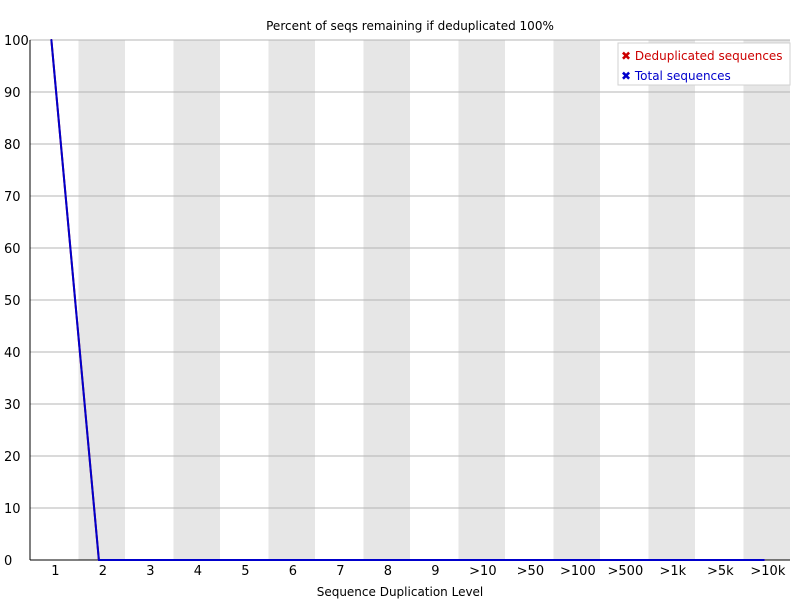 The height and width of the screenshot is (600, 800). What do you see at coordinates (12, 145) in the screenshot?
I see `y-tick-80: 80` at bounding box center [12, 145].